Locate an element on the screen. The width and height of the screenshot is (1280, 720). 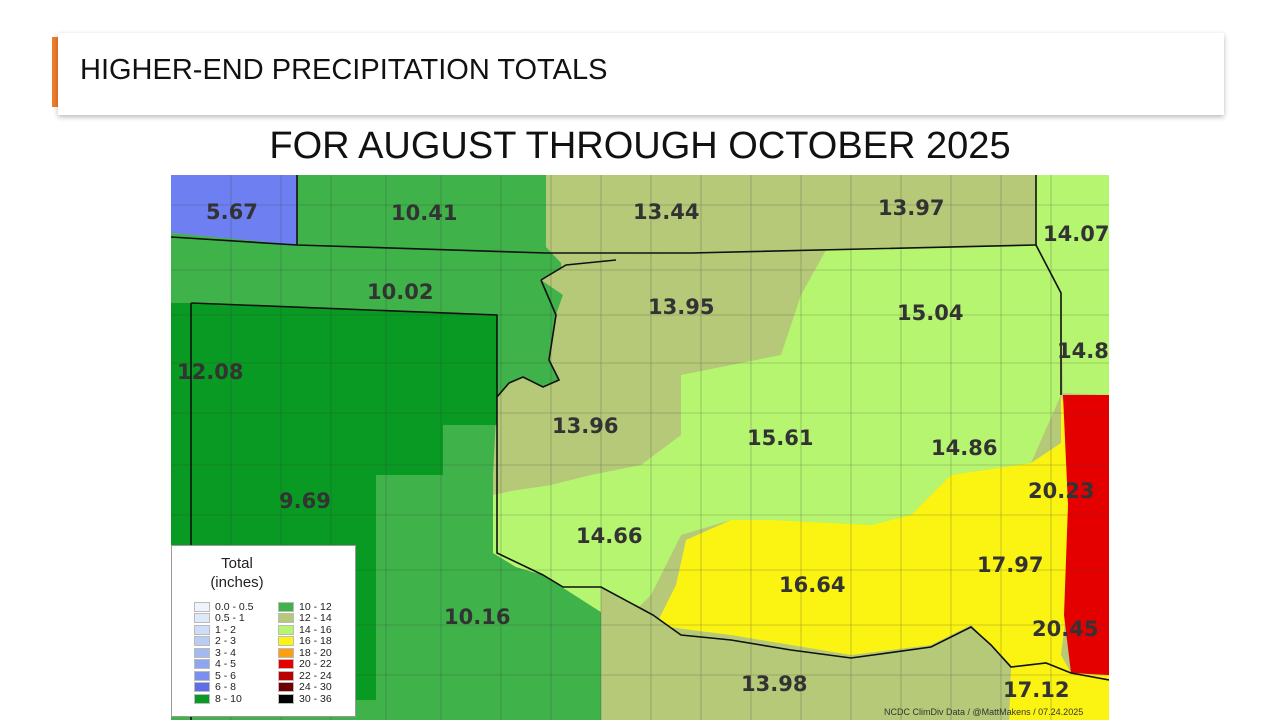
label-17.97: 17.97 is located at coordinates (1010, 565).